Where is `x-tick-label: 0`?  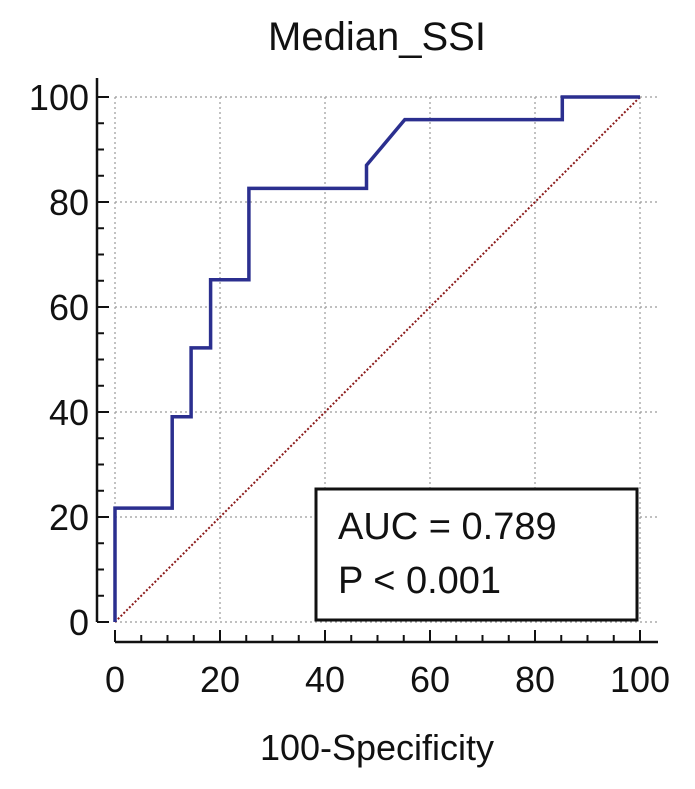 x-tick-label: 0 is located at coordinates (115, 679).